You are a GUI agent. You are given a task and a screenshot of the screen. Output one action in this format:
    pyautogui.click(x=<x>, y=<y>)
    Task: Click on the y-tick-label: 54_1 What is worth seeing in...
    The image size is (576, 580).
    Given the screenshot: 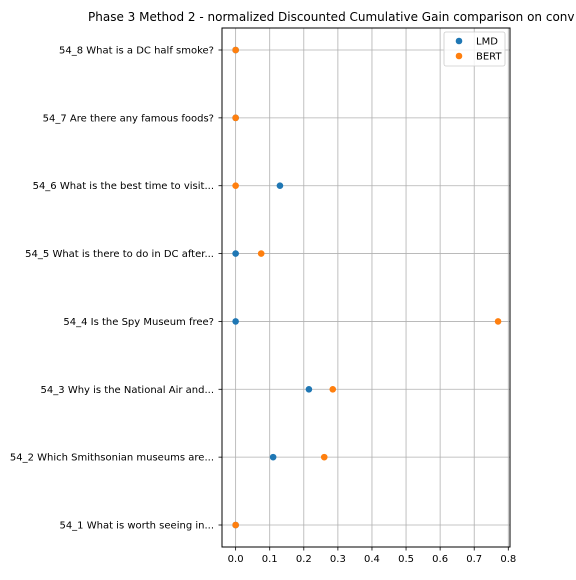 What is the action you would take?
    pyautogui.click(x=136, y=526)
    